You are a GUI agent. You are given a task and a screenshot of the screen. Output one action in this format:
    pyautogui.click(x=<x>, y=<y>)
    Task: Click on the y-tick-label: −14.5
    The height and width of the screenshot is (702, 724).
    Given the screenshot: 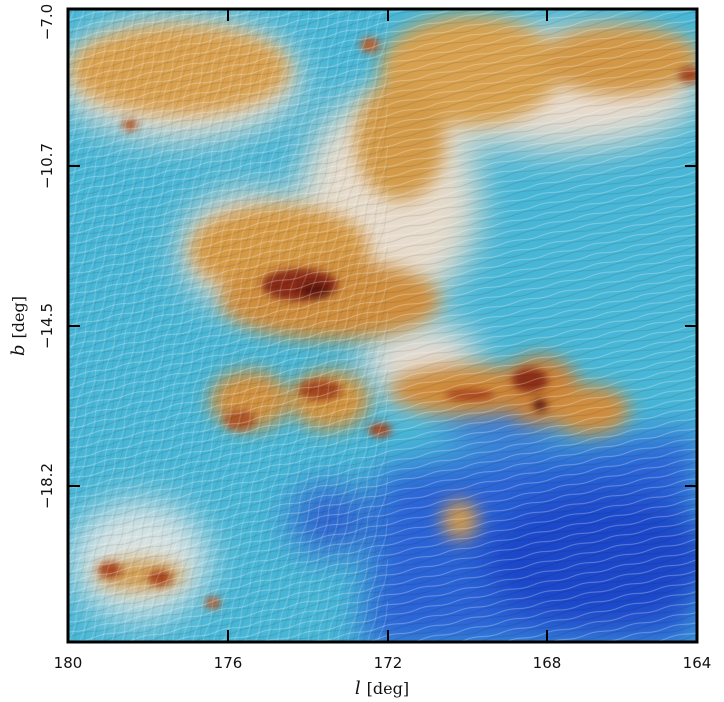 What is the action you would take?
    pyautogui.click(x=47, y=326)
    